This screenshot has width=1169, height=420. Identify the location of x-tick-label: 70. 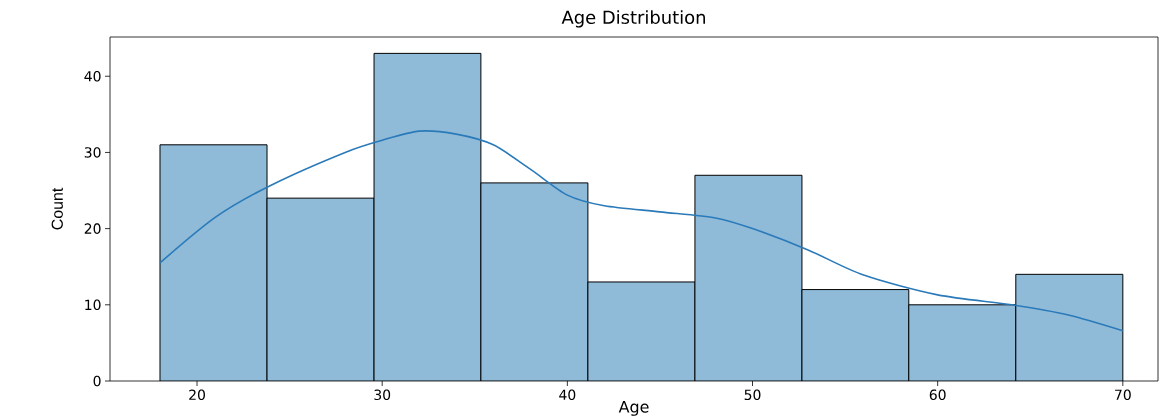
(1123, 395).